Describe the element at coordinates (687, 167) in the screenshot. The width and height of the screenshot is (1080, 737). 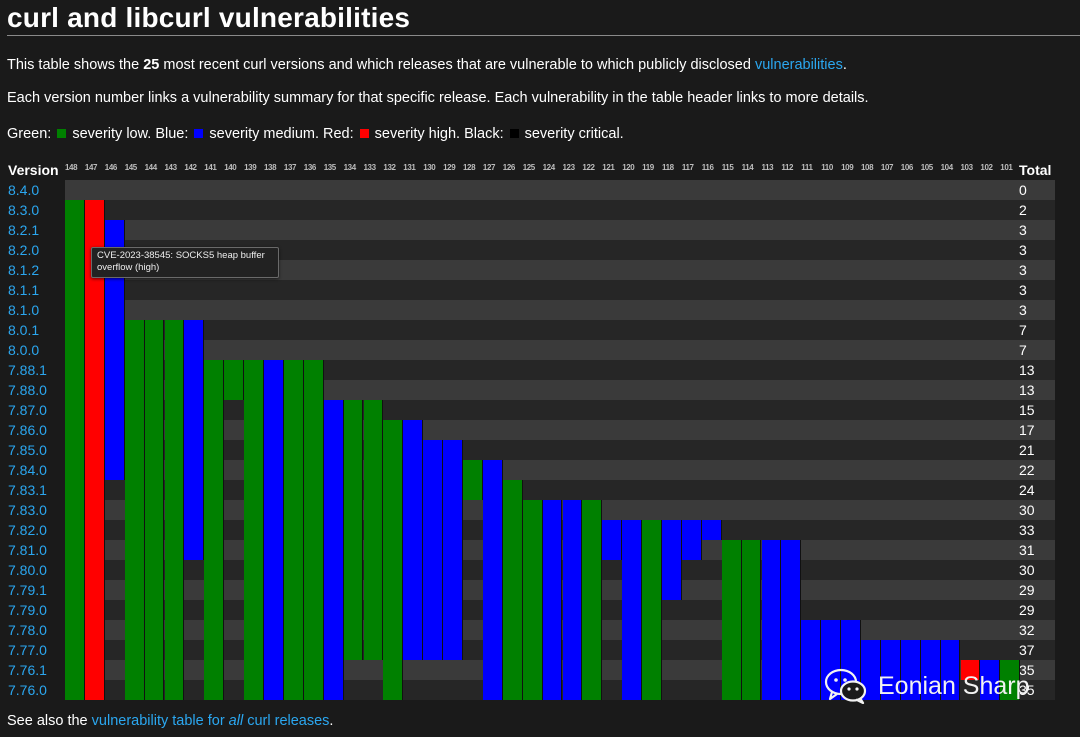
I see `vuln-header-117: 117` at that location.